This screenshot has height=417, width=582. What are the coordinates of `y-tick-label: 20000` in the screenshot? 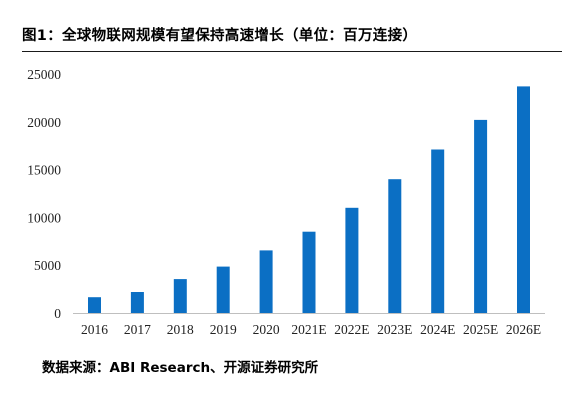 It's located at (44, 122).